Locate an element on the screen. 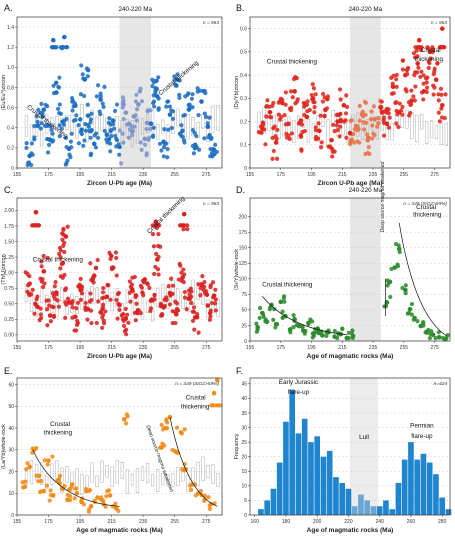  y-axis-title: (Dy/Yb)zircon is located at coordinates (237, 92).